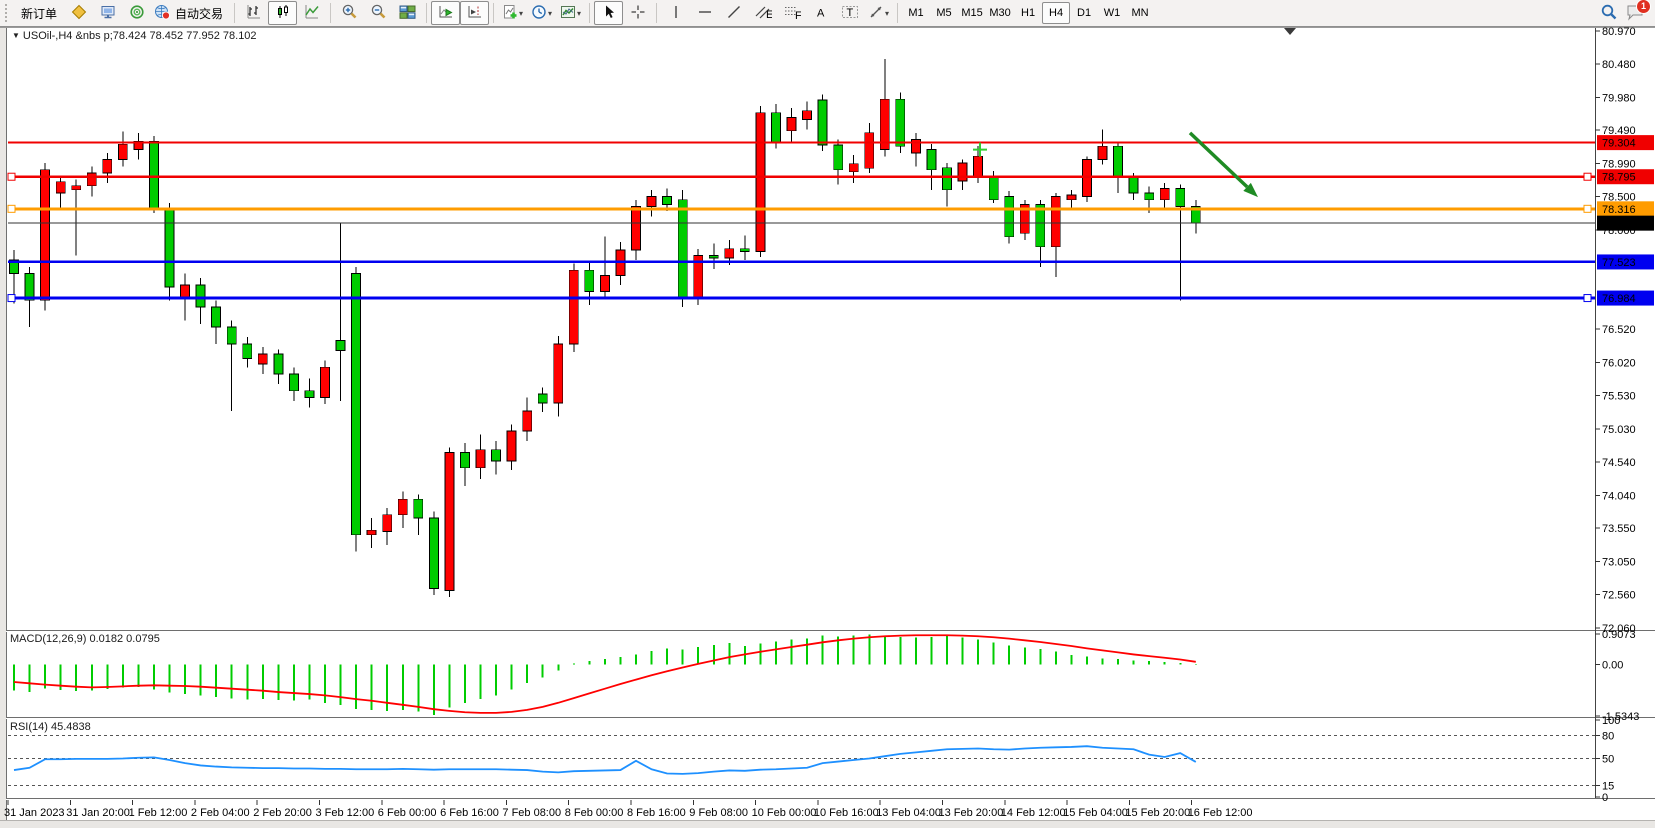  What do you see at coordinates (704, 13) in the screenshot?
I see `horizontal-line-button` at bounding box center [704, 13].